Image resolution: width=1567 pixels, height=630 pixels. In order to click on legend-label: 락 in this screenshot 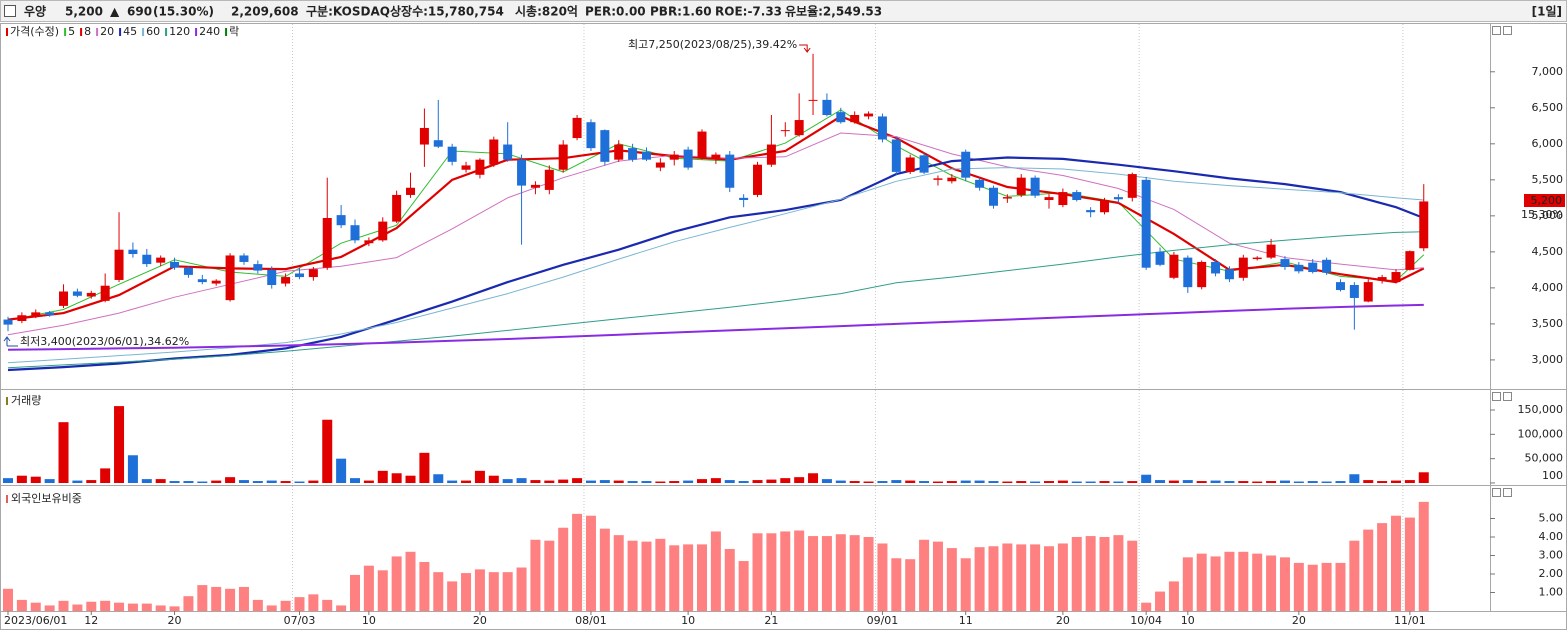, I will do `click(234, 31)`.